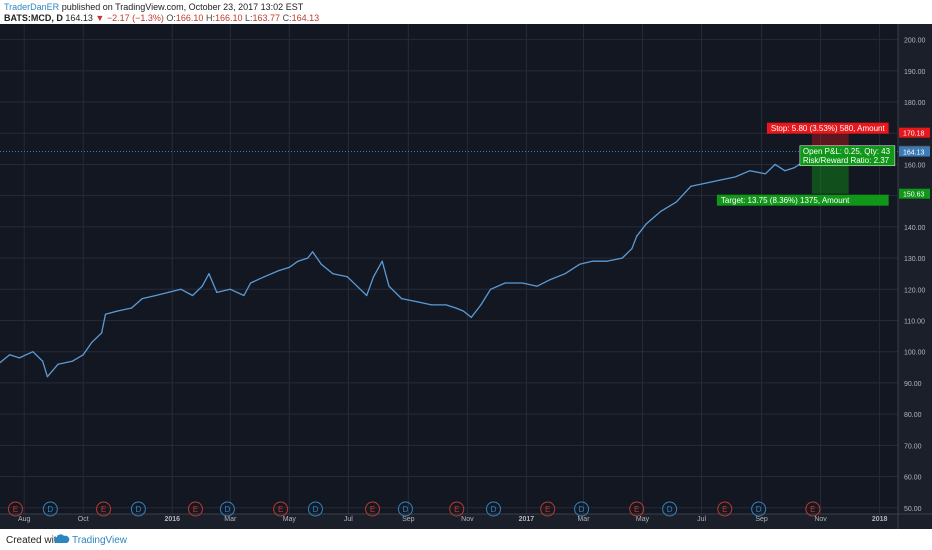 This screenshot has width=932, height=550. I want to click on x-tick-label: Sep, so click(761, 519).